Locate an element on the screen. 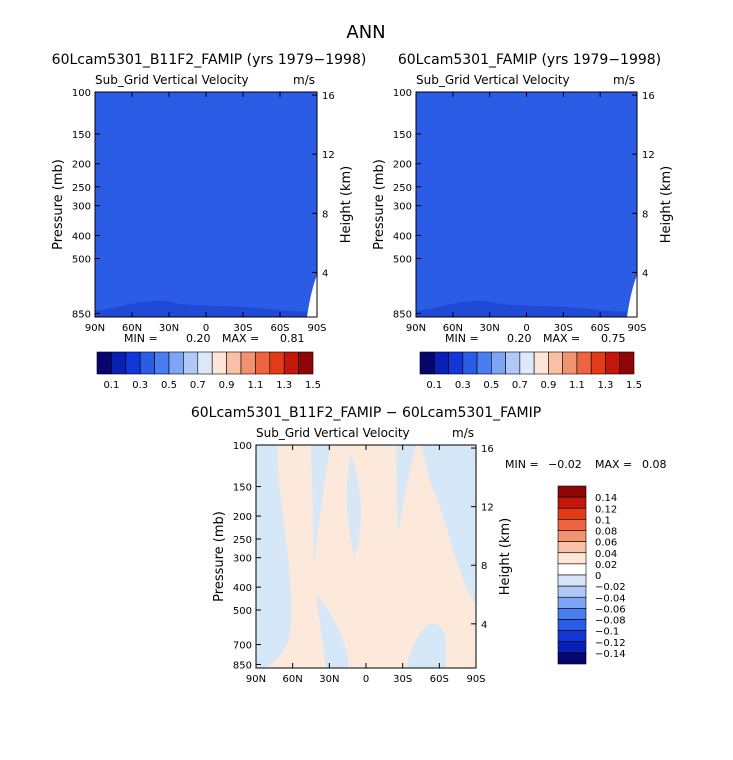  height-tick-label: 12 is located at coordinates (328, 155).